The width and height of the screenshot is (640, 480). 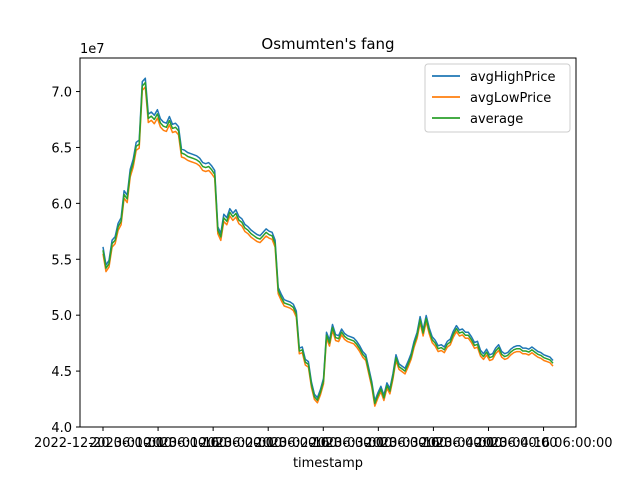 What do you see at coordinates (268, 443) in the screenshot?
I see `x-tick-label: 2023-02-01 06:00:00` at bounding box center [268, 443].